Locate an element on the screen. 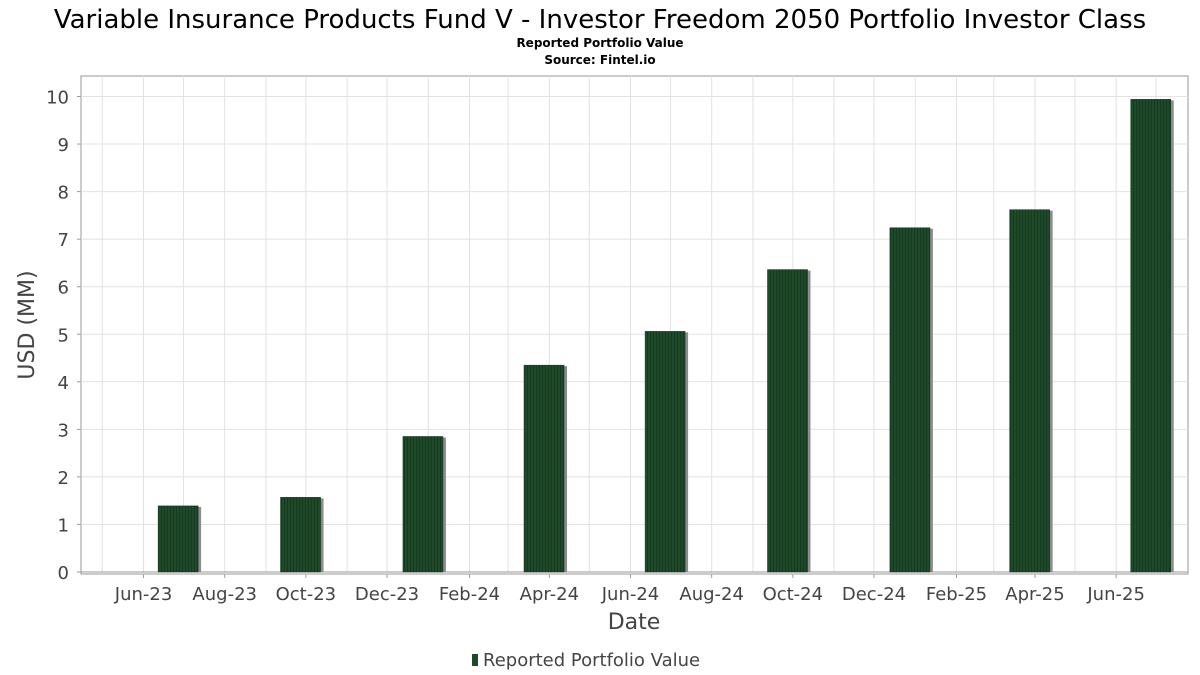 This screenshot has width=1200, height=675. y-axis-label: USD (MM) is located at coordinates (27, 324).